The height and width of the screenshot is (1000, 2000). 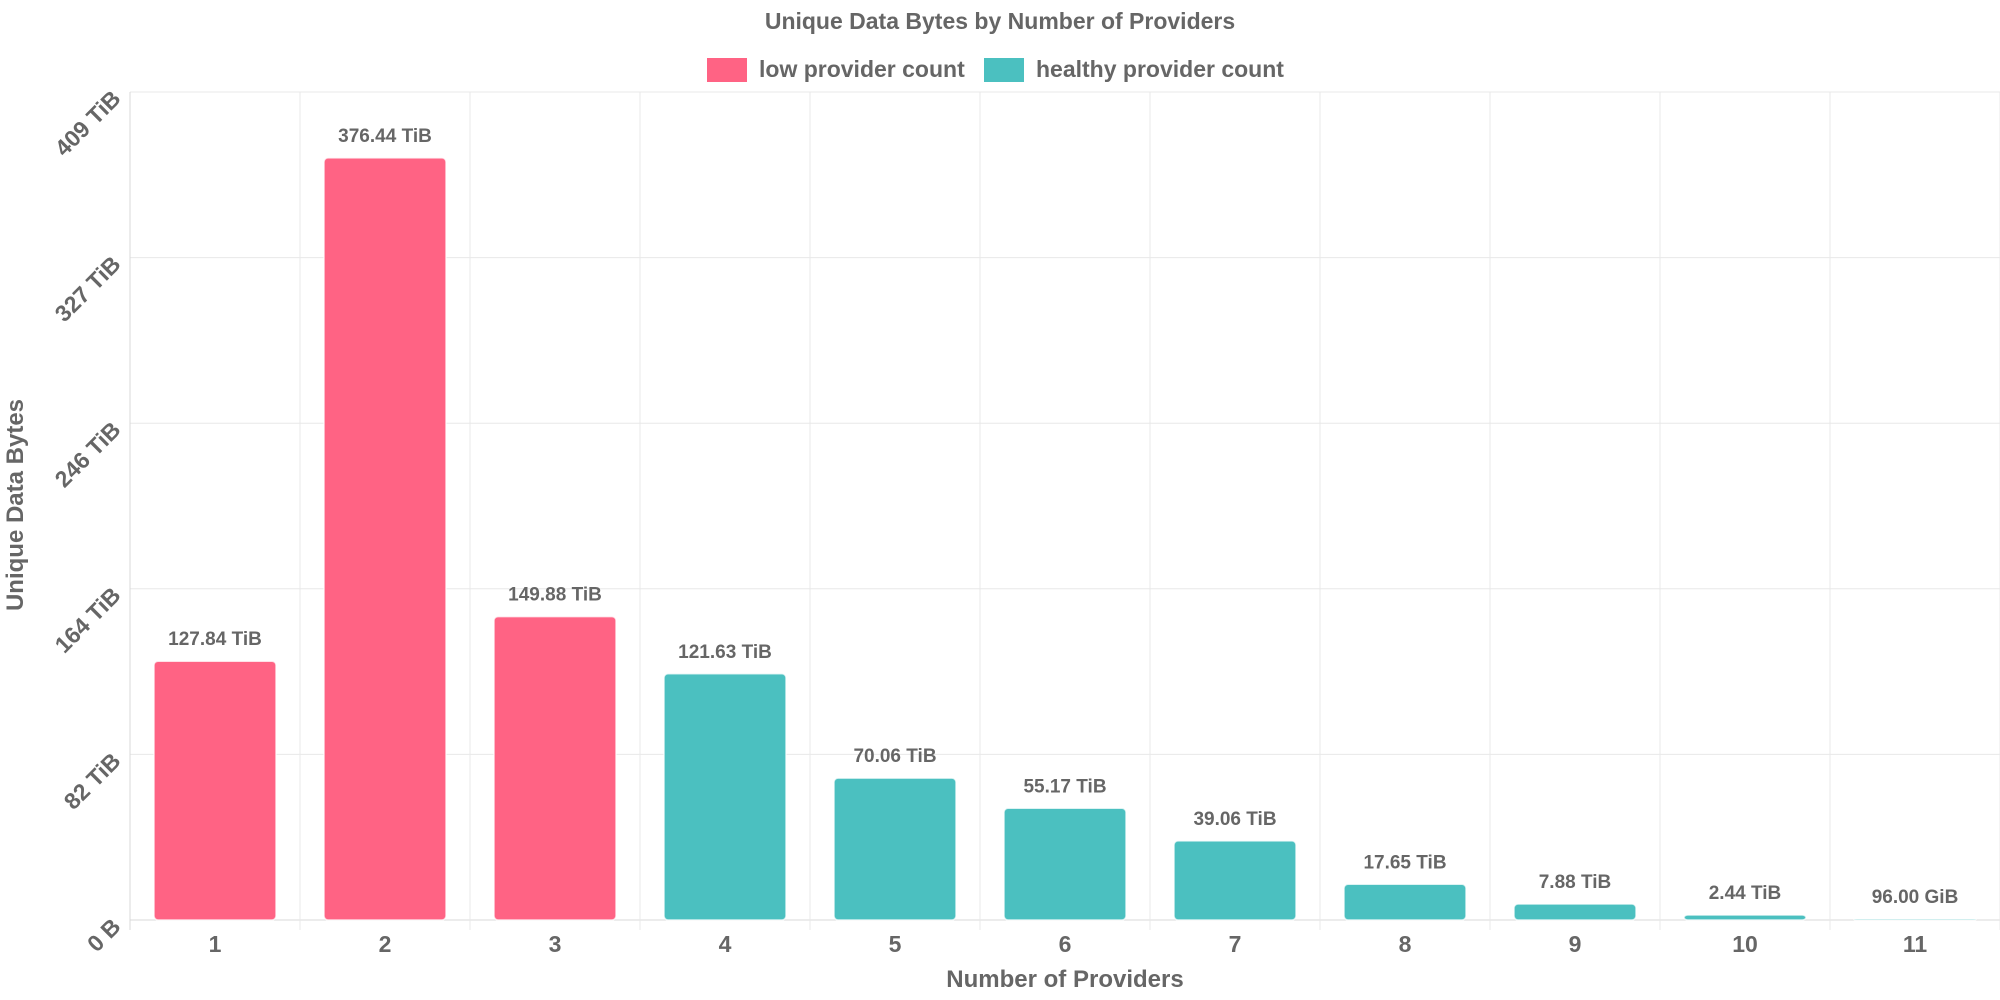 I want to click on y-tick-label: 327 TiB, so click(x=88, y=289).